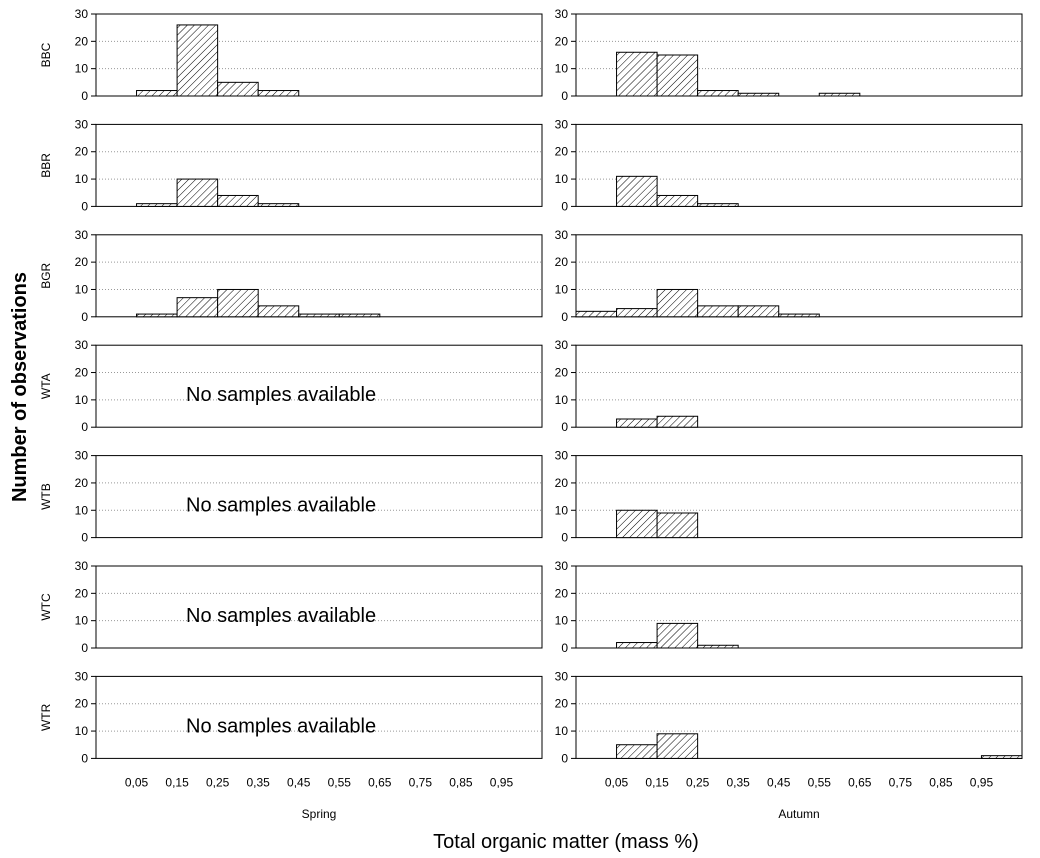 Image resolution: width=1040 pixels, height=858 pixels. What do you see at coordinates (177, 782) in the screenshot?
I see `x-tick-label: 0,15` at bounding box center [177, 782].